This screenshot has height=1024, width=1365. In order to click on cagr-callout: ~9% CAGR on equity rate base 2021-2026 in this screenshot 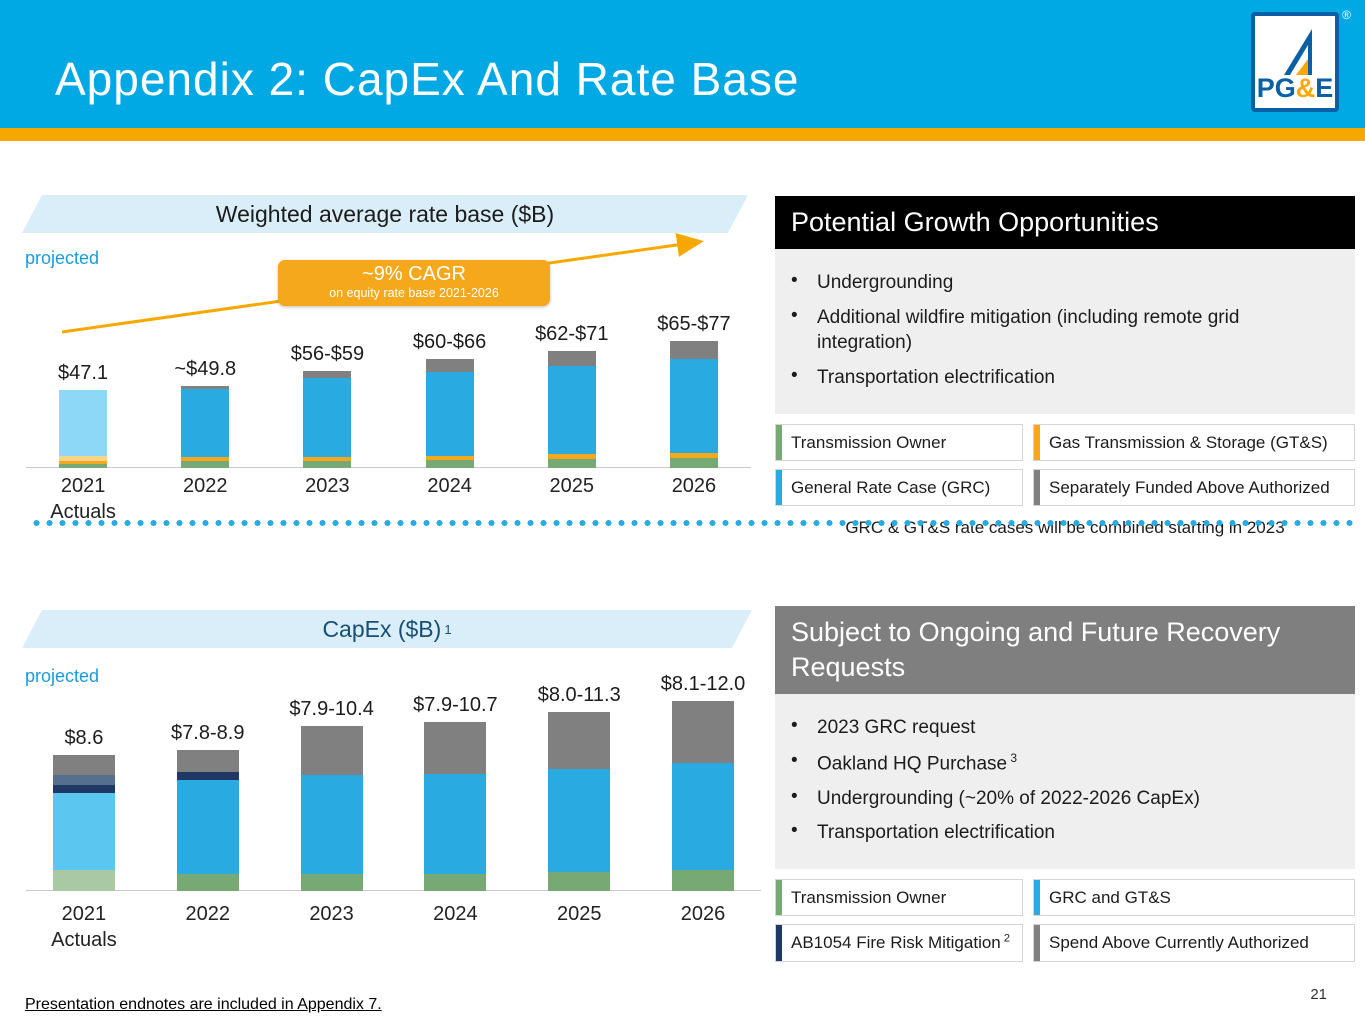, I will do `click(414, 283)`.